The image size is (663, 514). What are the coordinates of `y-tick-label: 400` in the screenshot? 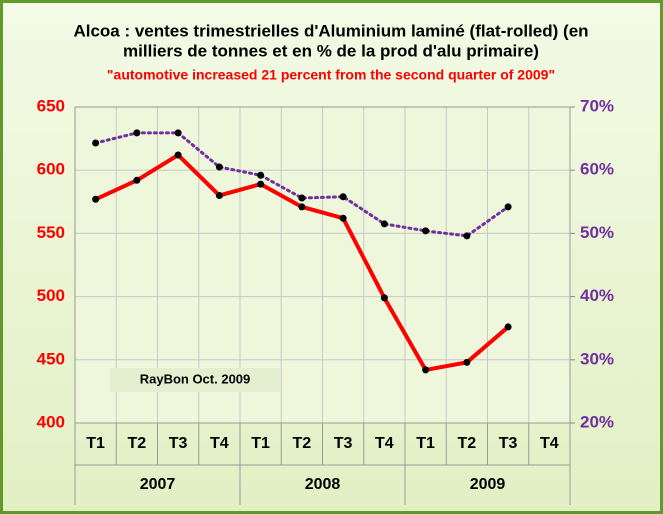 It's located at (51, 421).